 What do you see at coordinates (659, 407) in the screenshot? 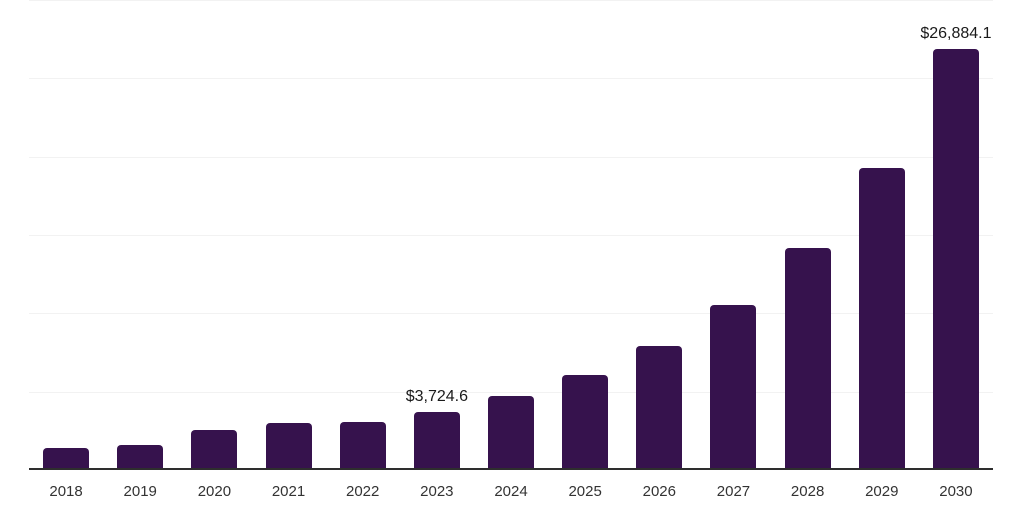
I see `bar-2026` at bounding box center [659, 407].